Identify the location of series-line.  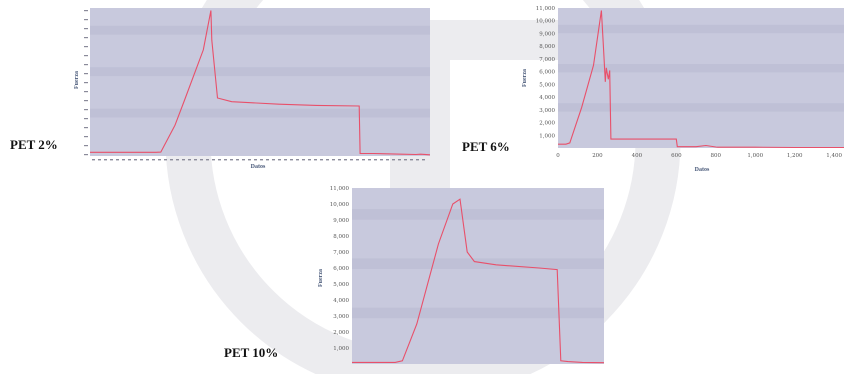
(701, 79).